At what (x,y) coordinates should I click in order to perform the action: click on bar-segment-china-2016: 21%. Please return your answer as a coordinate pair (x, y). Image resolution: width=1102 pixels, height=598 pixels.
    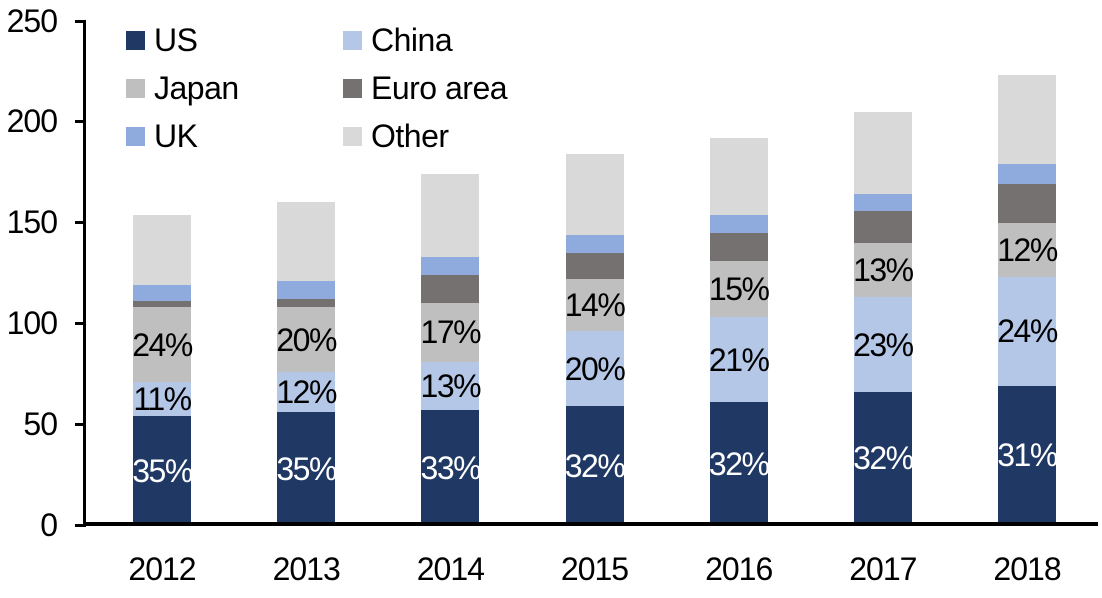
    Looking at the image, I should click on (739, 360).